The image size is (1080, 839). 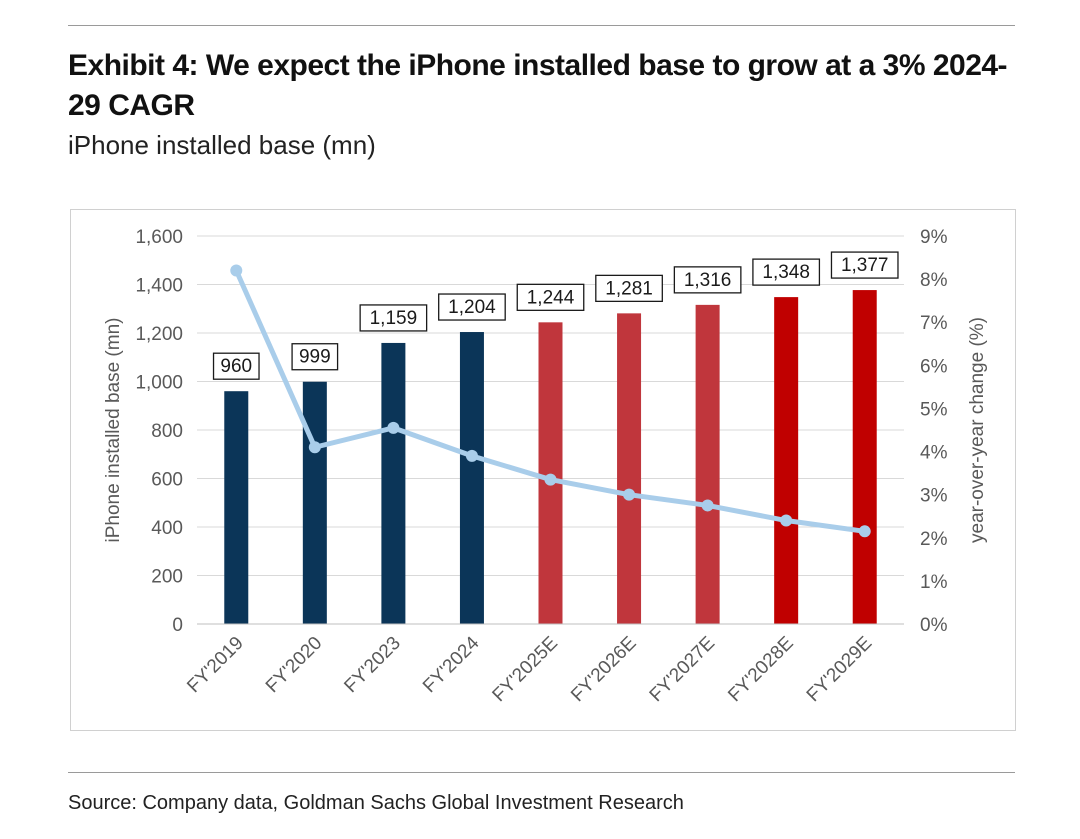 I want to click on x-tick-label: FY'2024, so click(x=451, y=664).